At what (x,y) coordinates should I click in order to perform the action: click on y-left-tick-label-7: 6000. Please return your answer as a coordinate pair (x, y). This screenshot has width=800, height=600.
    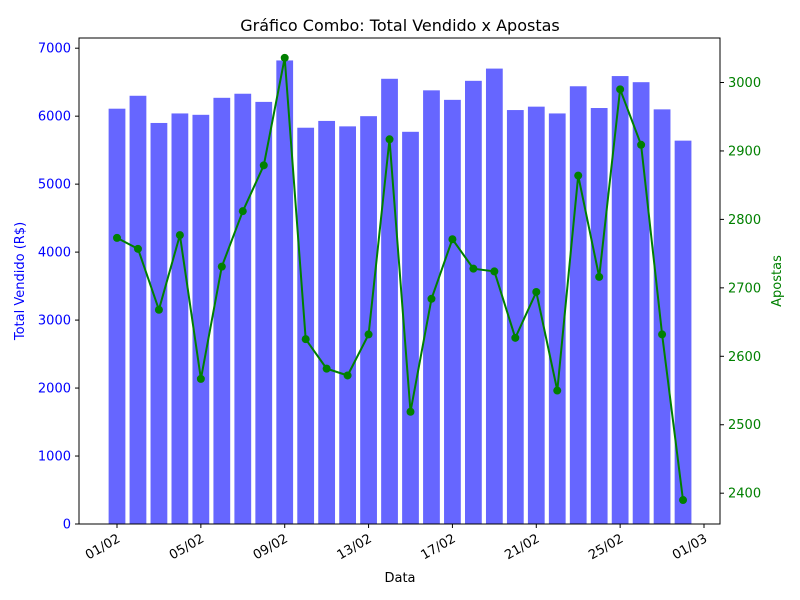
    Looking at the image, I should click on (54, 117).